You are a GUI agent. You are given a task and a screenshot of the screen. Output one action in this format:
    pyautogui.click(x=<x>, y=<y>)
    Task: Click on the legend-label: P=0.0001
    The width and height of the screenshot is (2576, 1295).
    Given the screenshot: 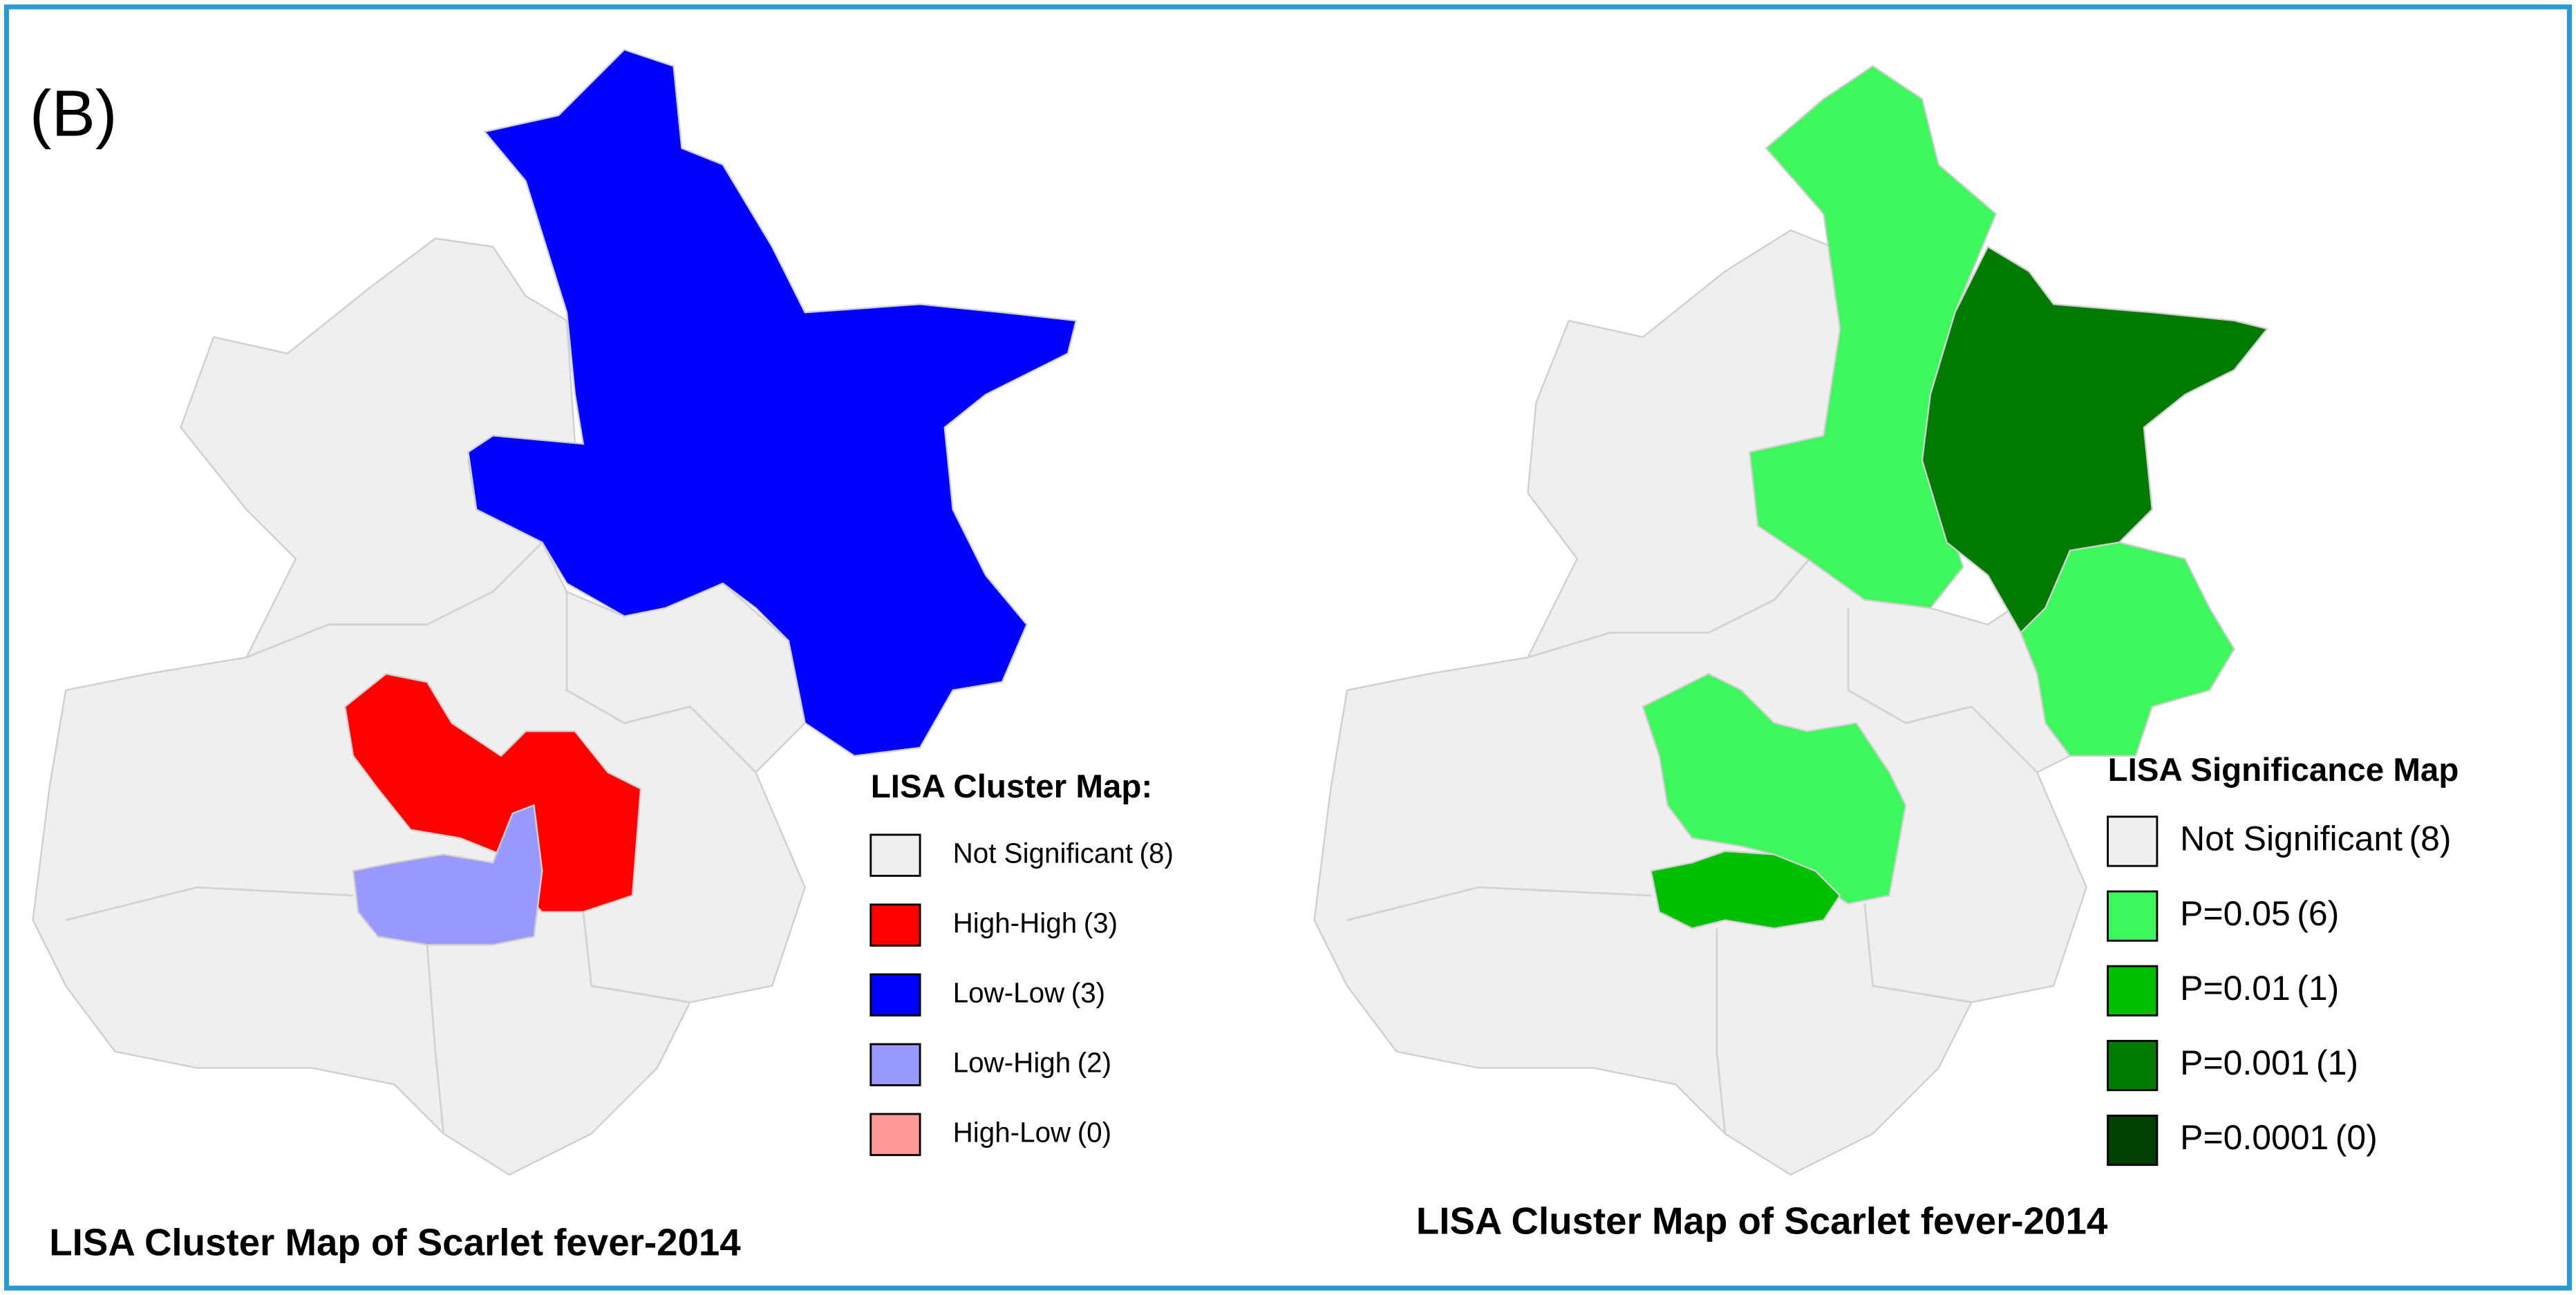 What is the action you would take?
    pyautogui.click(x=2254, y=1137)
    